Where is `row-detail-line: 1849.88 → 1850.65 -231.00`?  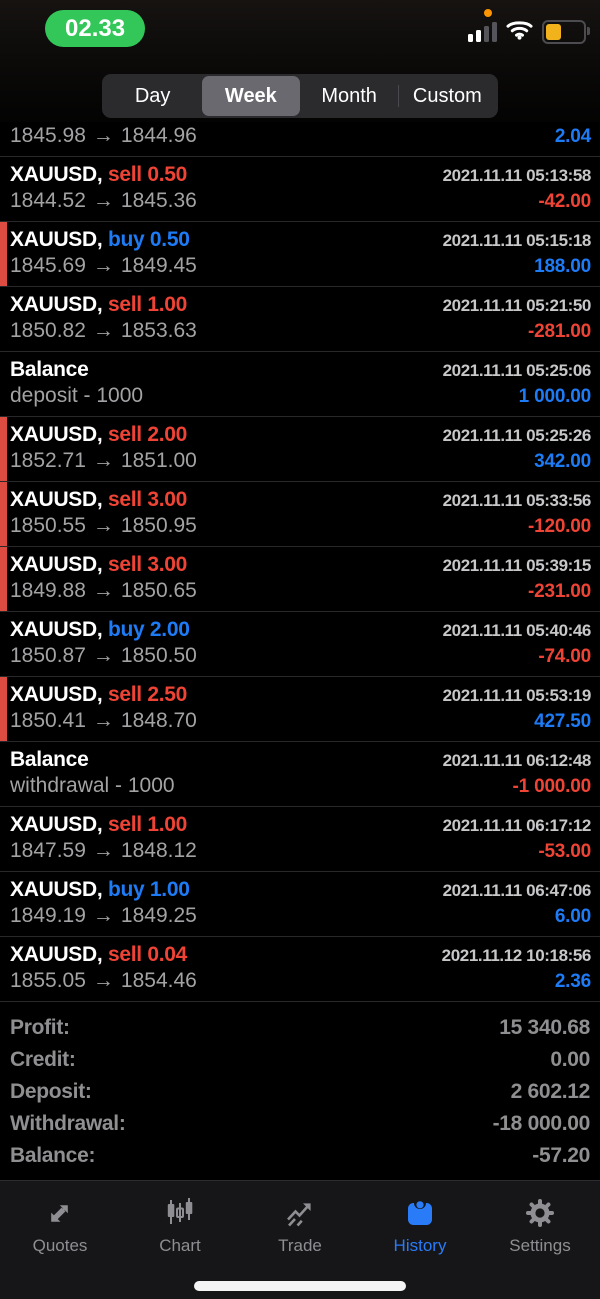 row-detail-line: 1849.88 → 1850.65 -231.00 is located at coordinates (300, 591).